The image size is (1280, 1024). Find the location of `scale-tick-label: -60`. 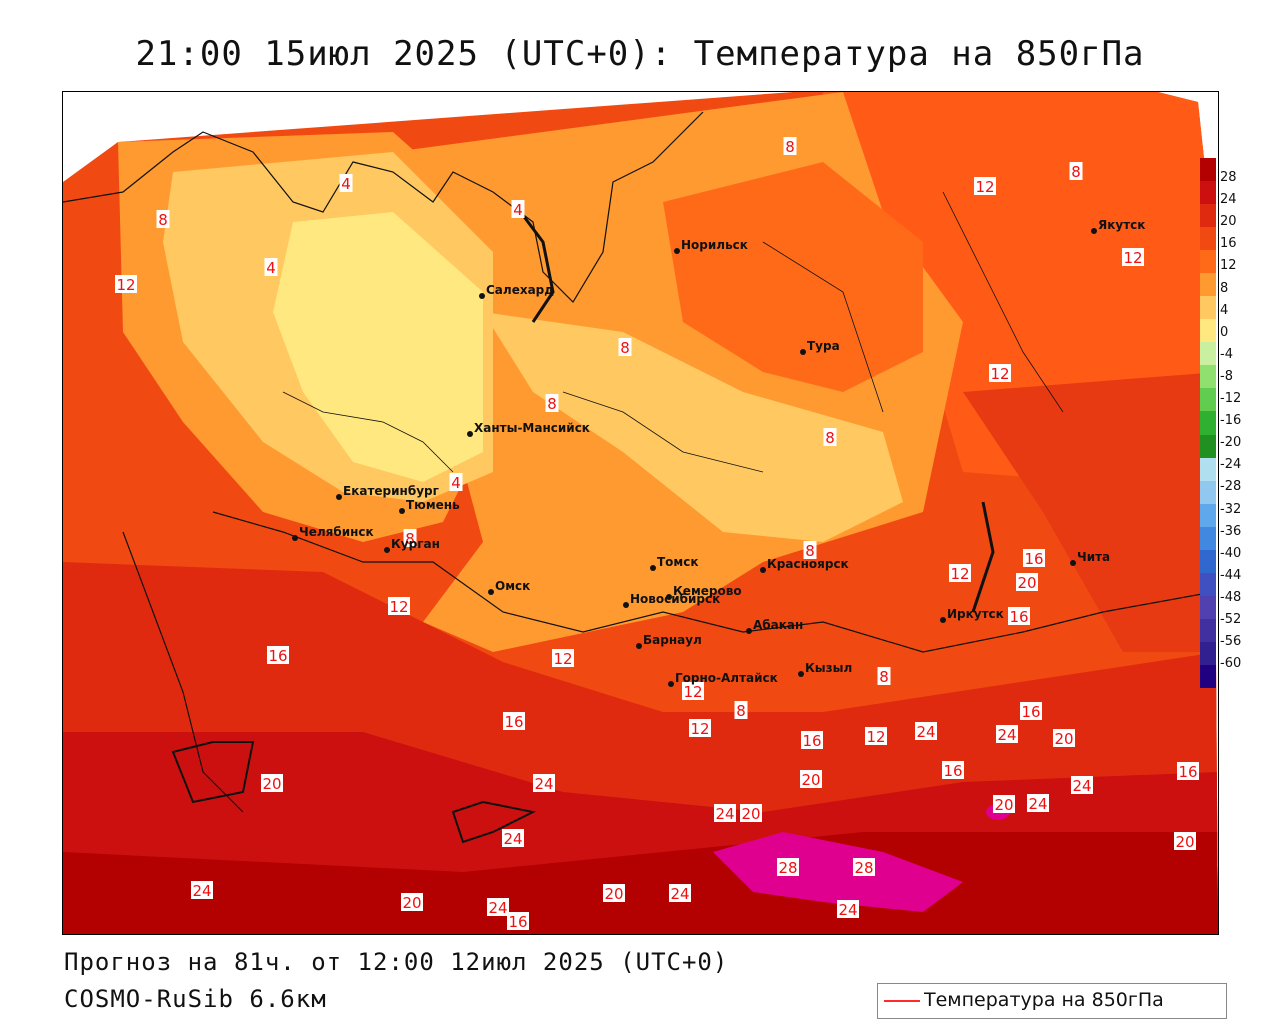

scale-tick-label: -60 is located at coordinates (1231, 664).